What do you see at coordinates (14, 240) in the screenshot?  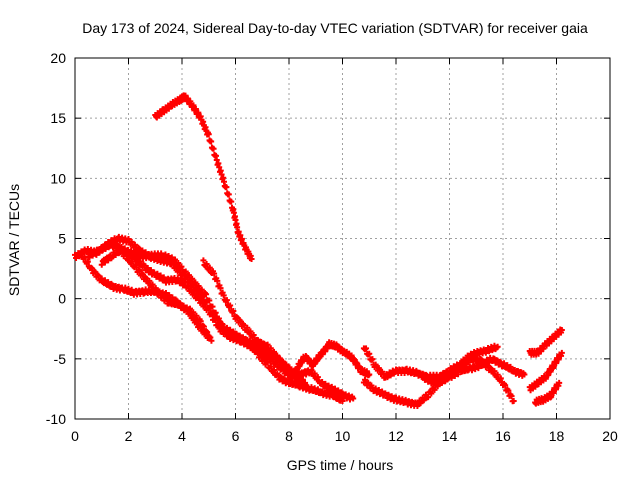 I see `y-axis-label: SDTVAR / TECUs` at bounding box center [14, 240].